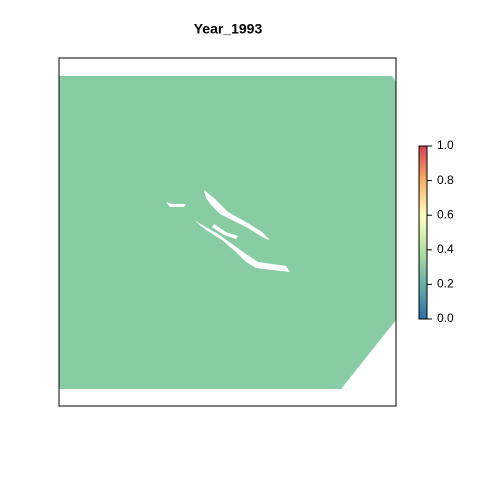  I want to click on legend-tick-label: 0.6, so click(445, 214).